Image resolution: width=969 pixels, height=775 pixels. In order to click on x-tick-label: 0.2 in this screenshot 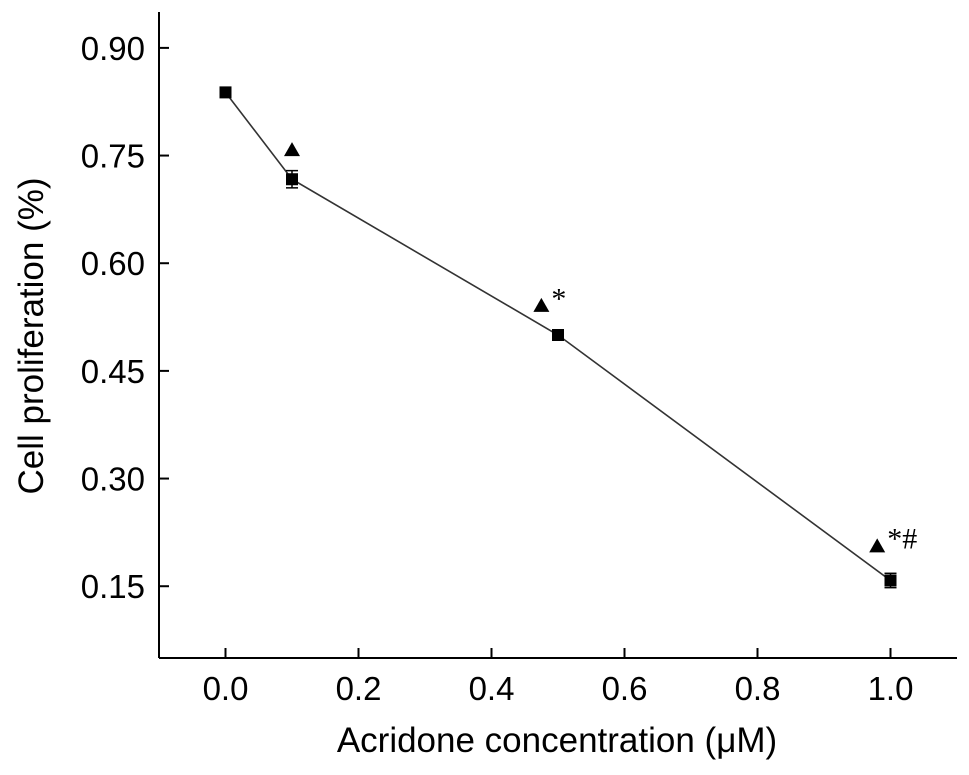, I will do `click(359, 688)`.